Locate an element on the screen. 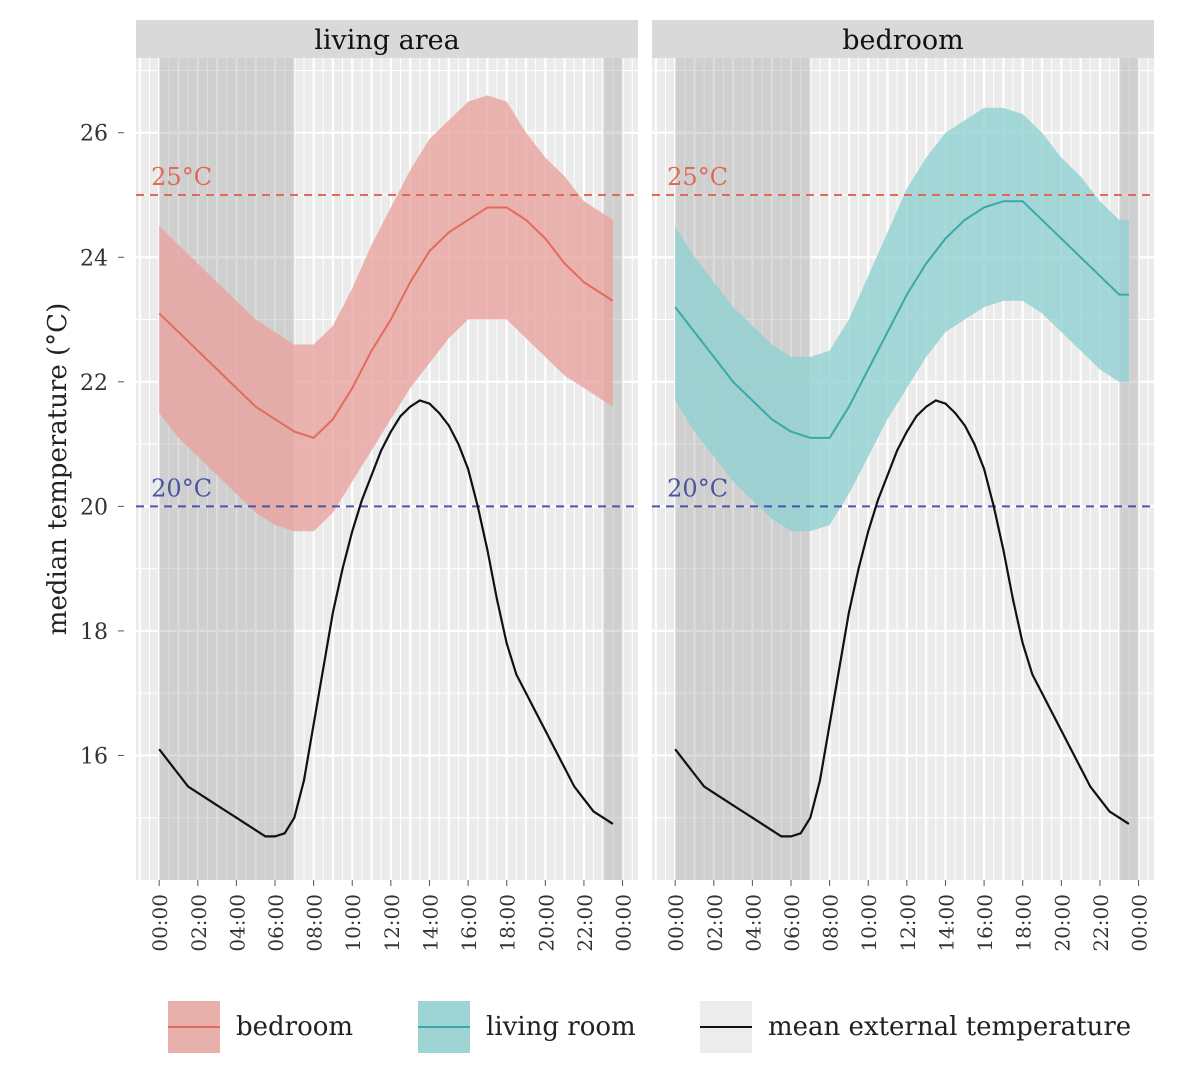 This screenshot has height=1092, width=1200. legend-key-external is located at coordinates (726, 1027).